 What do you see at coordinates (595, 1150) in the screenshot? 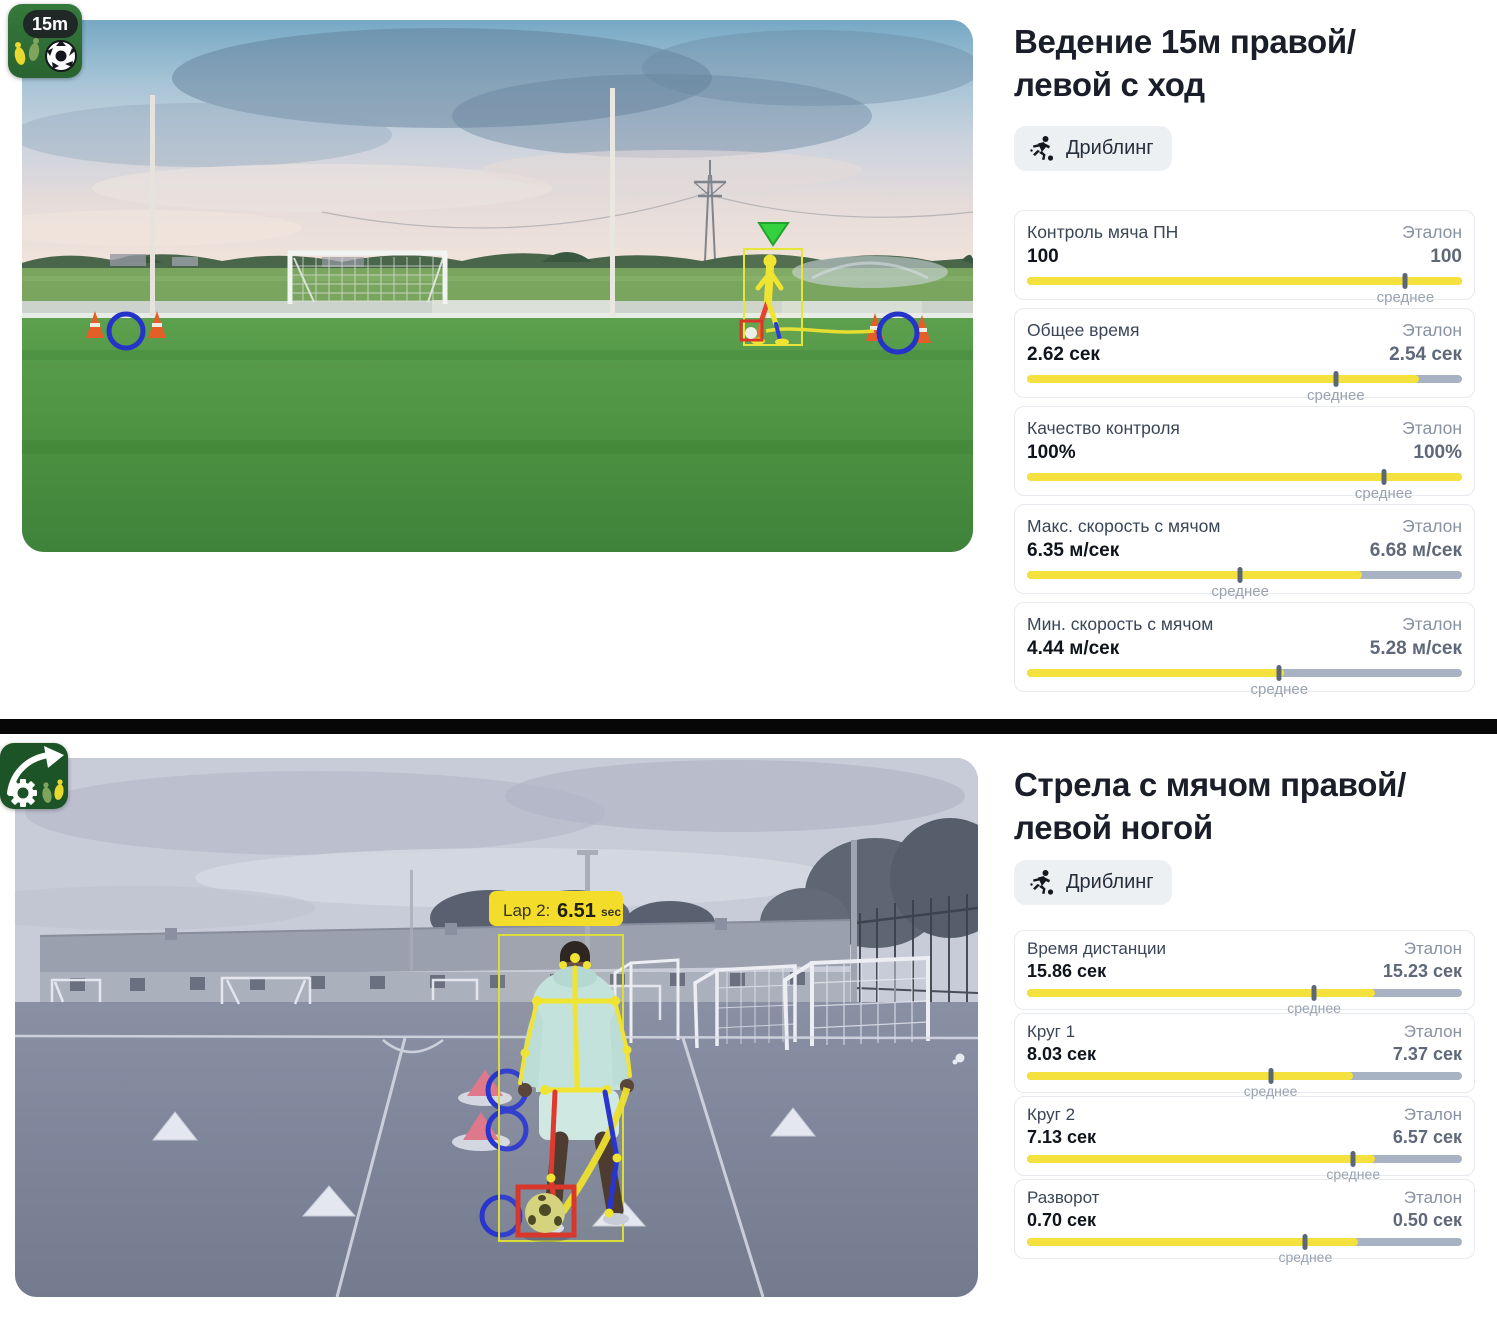
I see `trajectory-rope` at bounding box center [595, 1150].